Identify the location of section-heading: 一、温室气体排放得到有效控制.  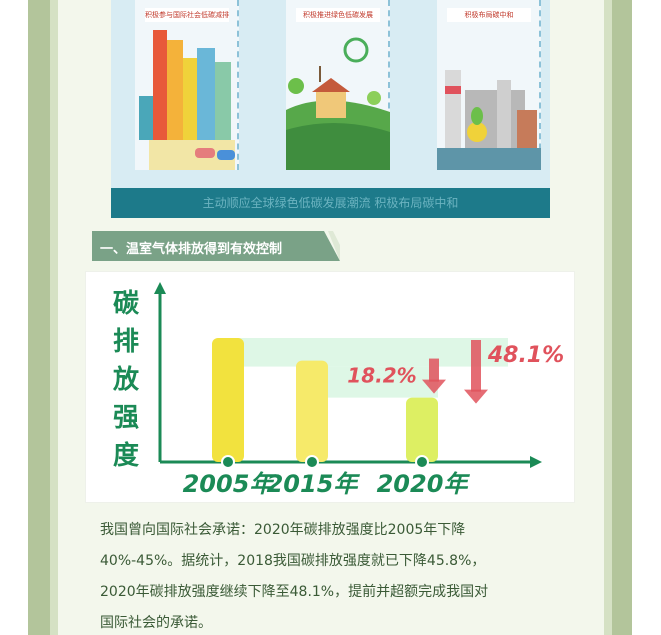
(216, 246).